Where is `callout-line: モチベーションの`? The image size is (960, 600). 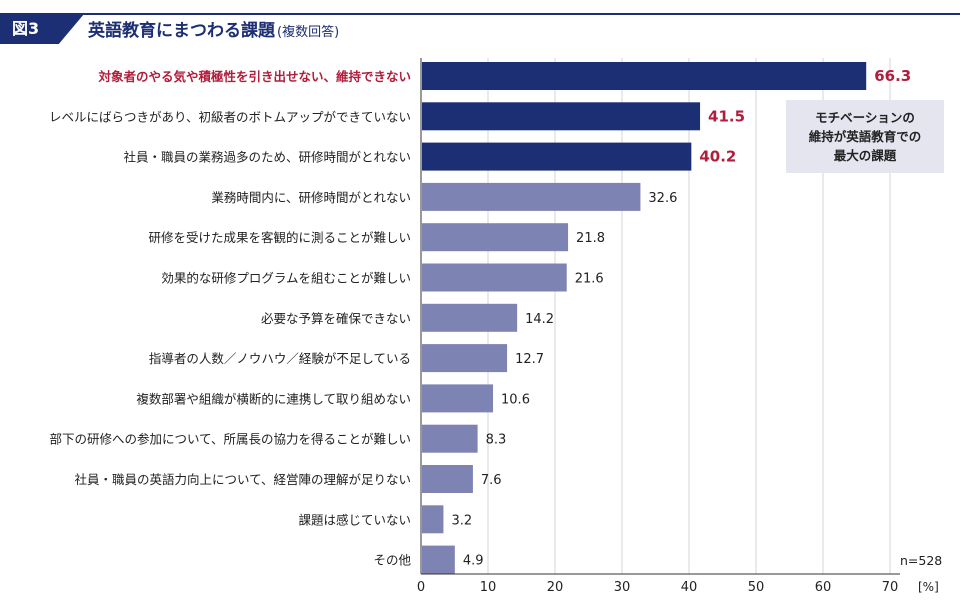 callout-line: モチベーションの is located at coordinates (865, 117).